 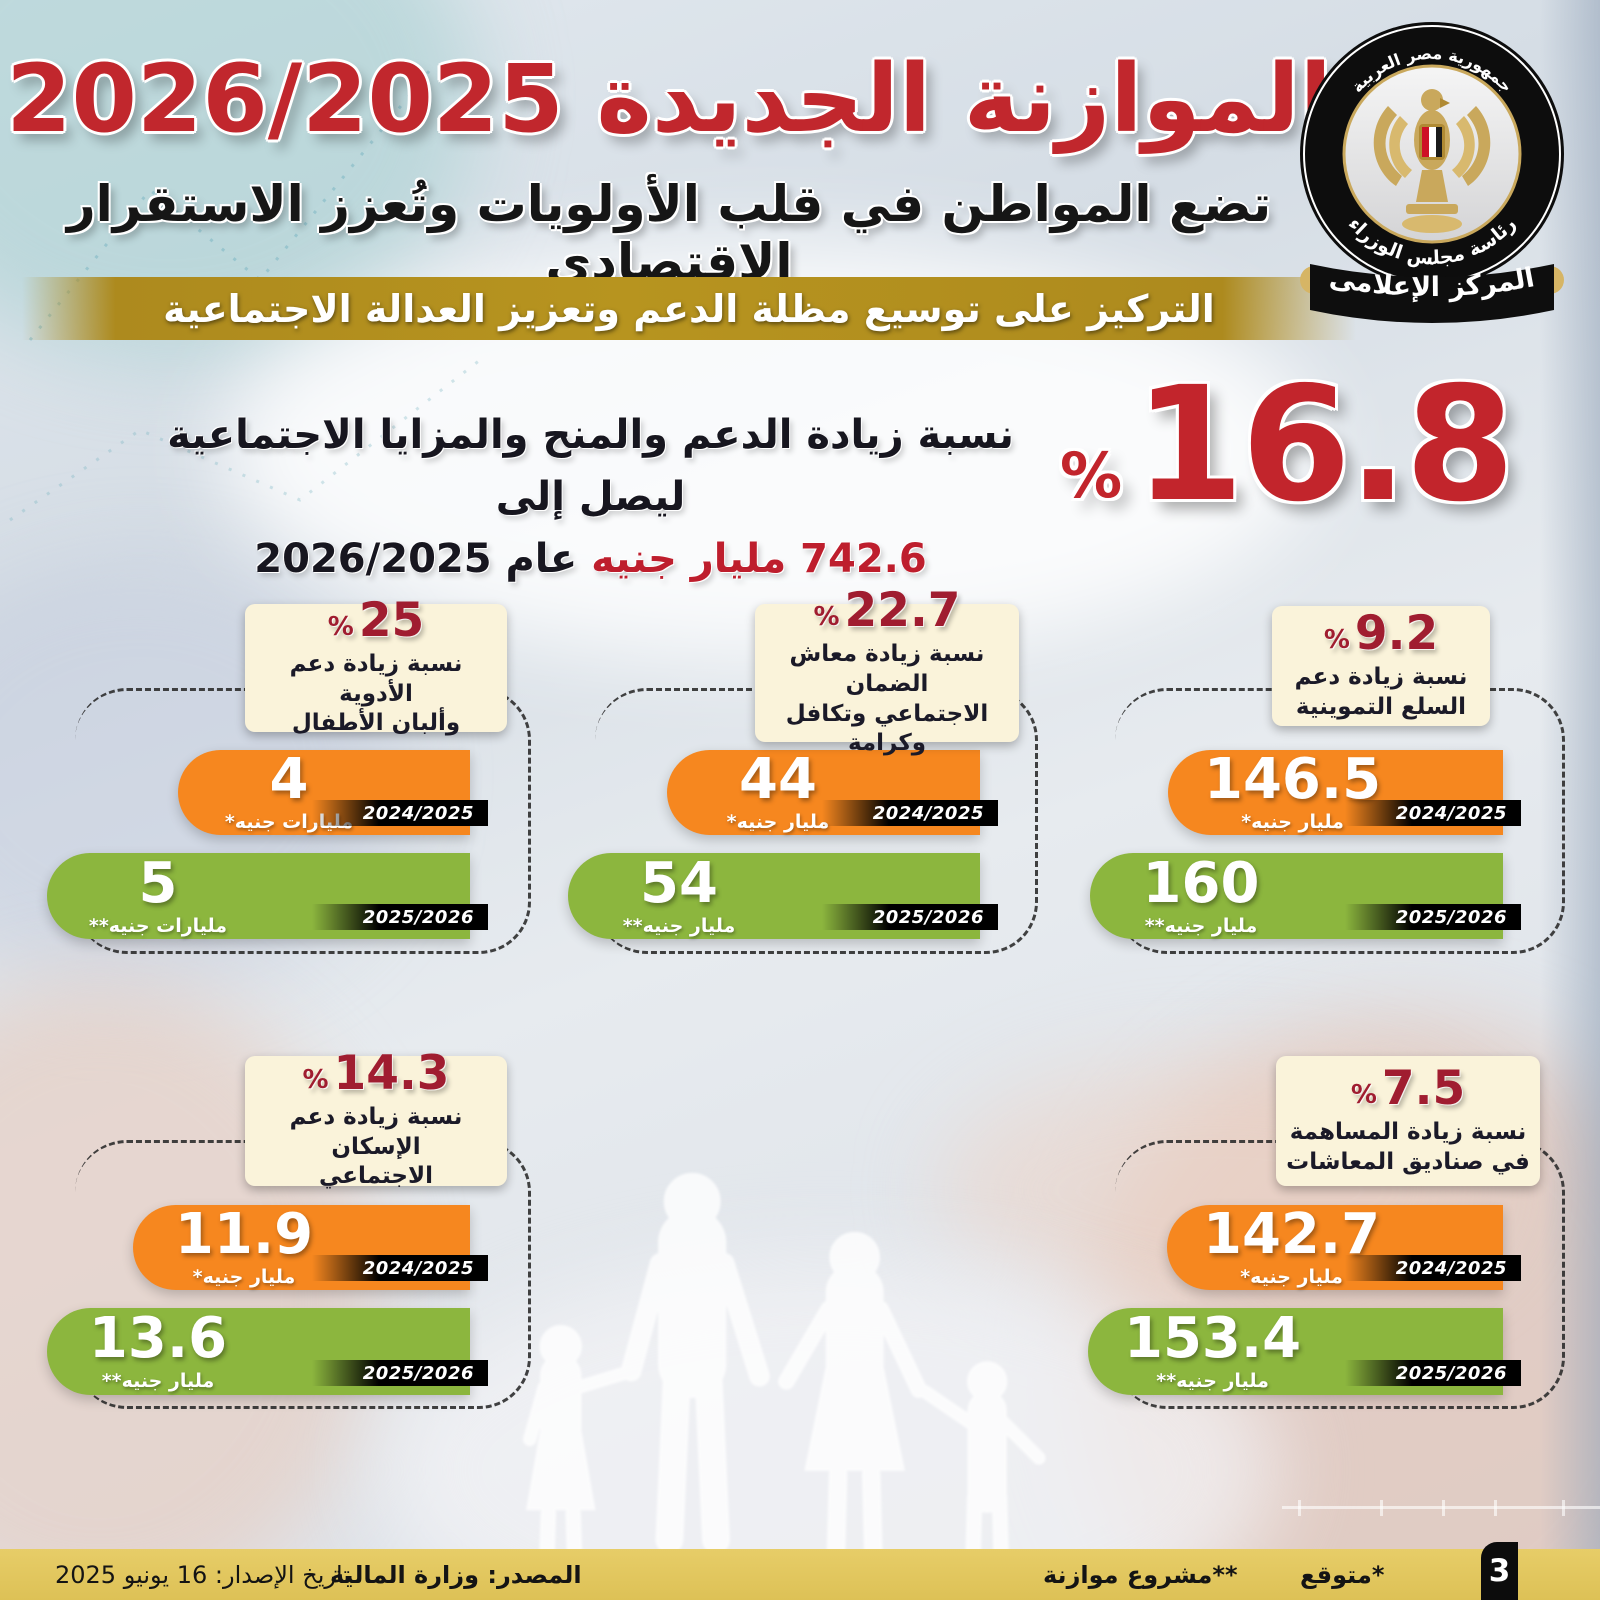 I want to click on bar-2025-2026: 160 مليار جنيه** 2025/2026, so click(x=1305, y=894).